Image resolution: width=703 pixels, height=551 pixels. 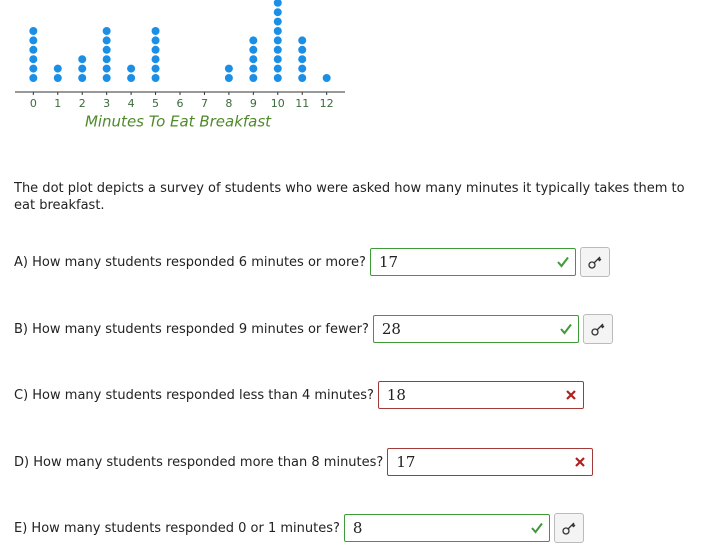 What do you see at coordinates (253, 103) in the screenshot?
I see `x-tick-label: 9` at bounding box center [253, 103].